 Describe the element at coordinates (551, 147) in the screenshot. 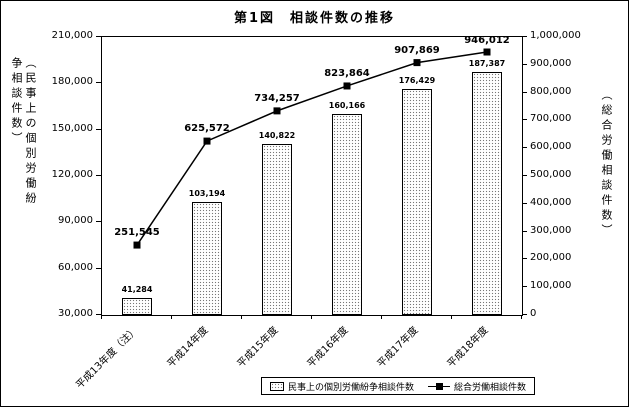

I see `right-axis-tick-label: 600,000` at that location.